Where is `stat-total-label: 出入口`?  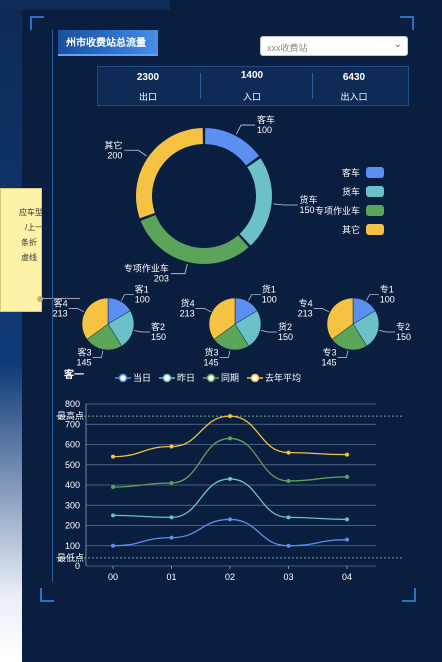
stat-total-label: 出入口 is located at coordinates (354, 97).